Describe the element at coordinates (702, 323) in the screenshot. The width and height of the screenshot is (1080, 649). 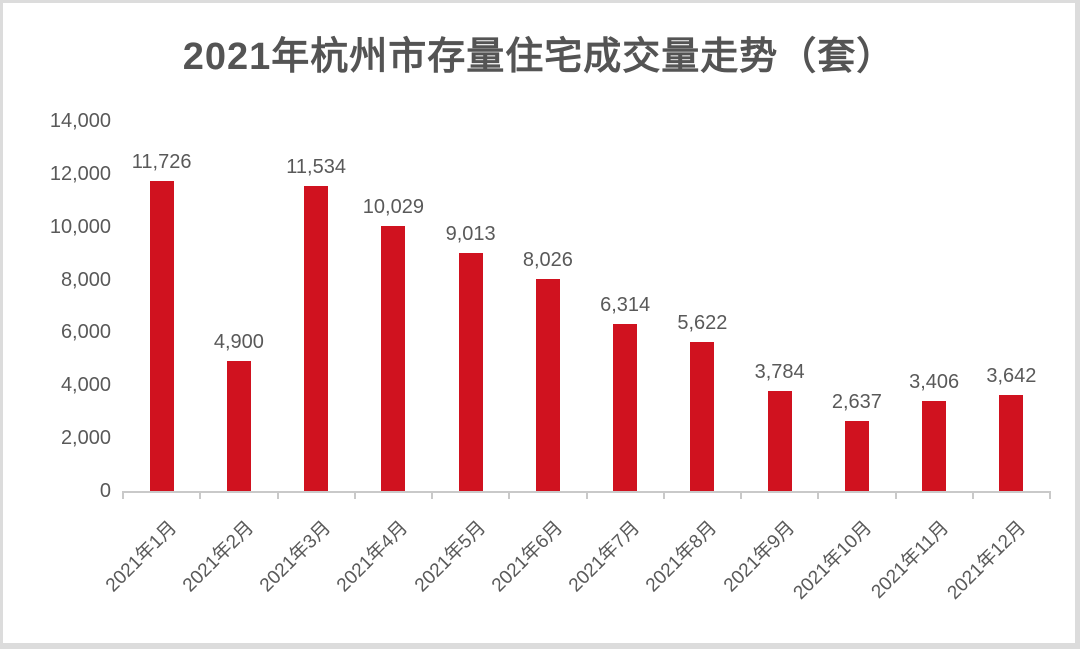
I see `bar-value-label: 5,622` at that location.